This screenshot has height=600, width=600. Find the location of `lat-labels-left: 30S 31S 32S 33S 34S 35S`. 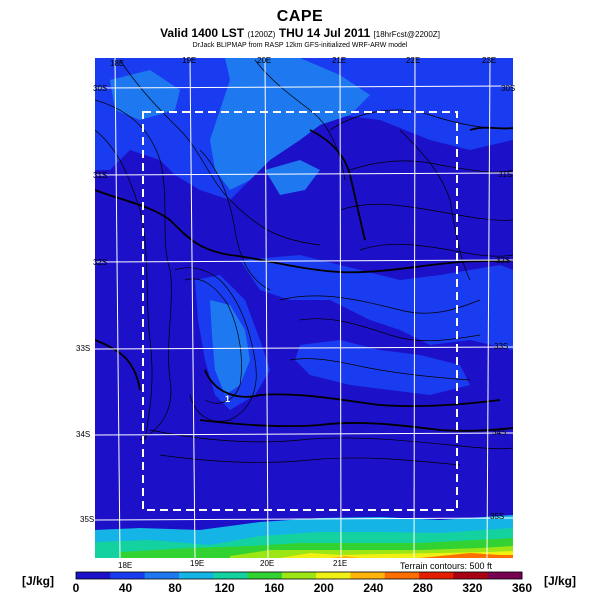

lat-labels-left: 30S 31S 32S 33S 34S 35S is located at coordinates (91, 304).